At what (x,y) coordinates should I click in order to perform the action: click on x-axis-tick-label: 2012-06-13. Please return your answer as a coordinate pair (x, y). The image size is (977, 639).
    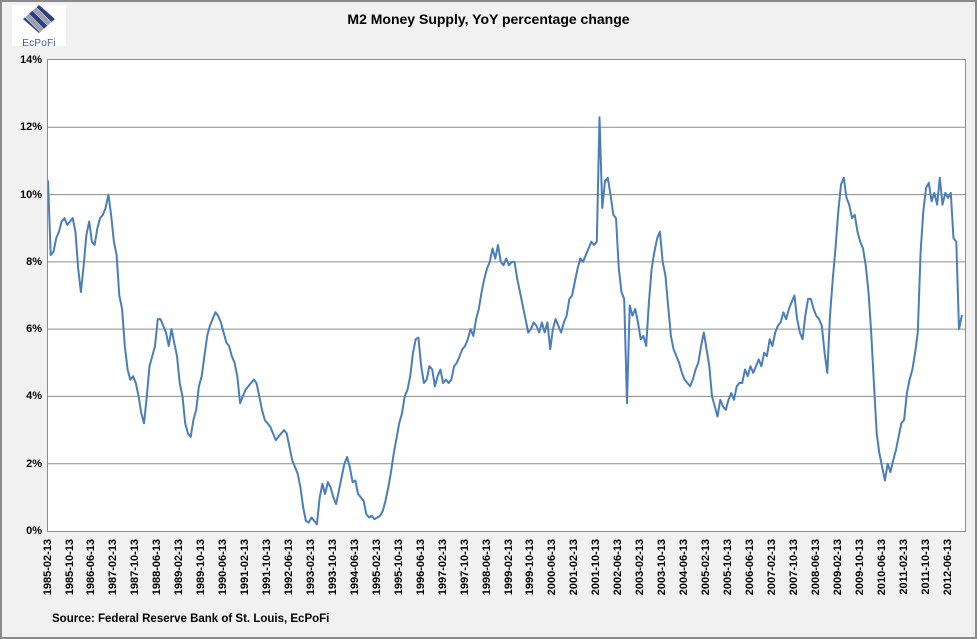
    Looking at the image, I should click on (947, 567).